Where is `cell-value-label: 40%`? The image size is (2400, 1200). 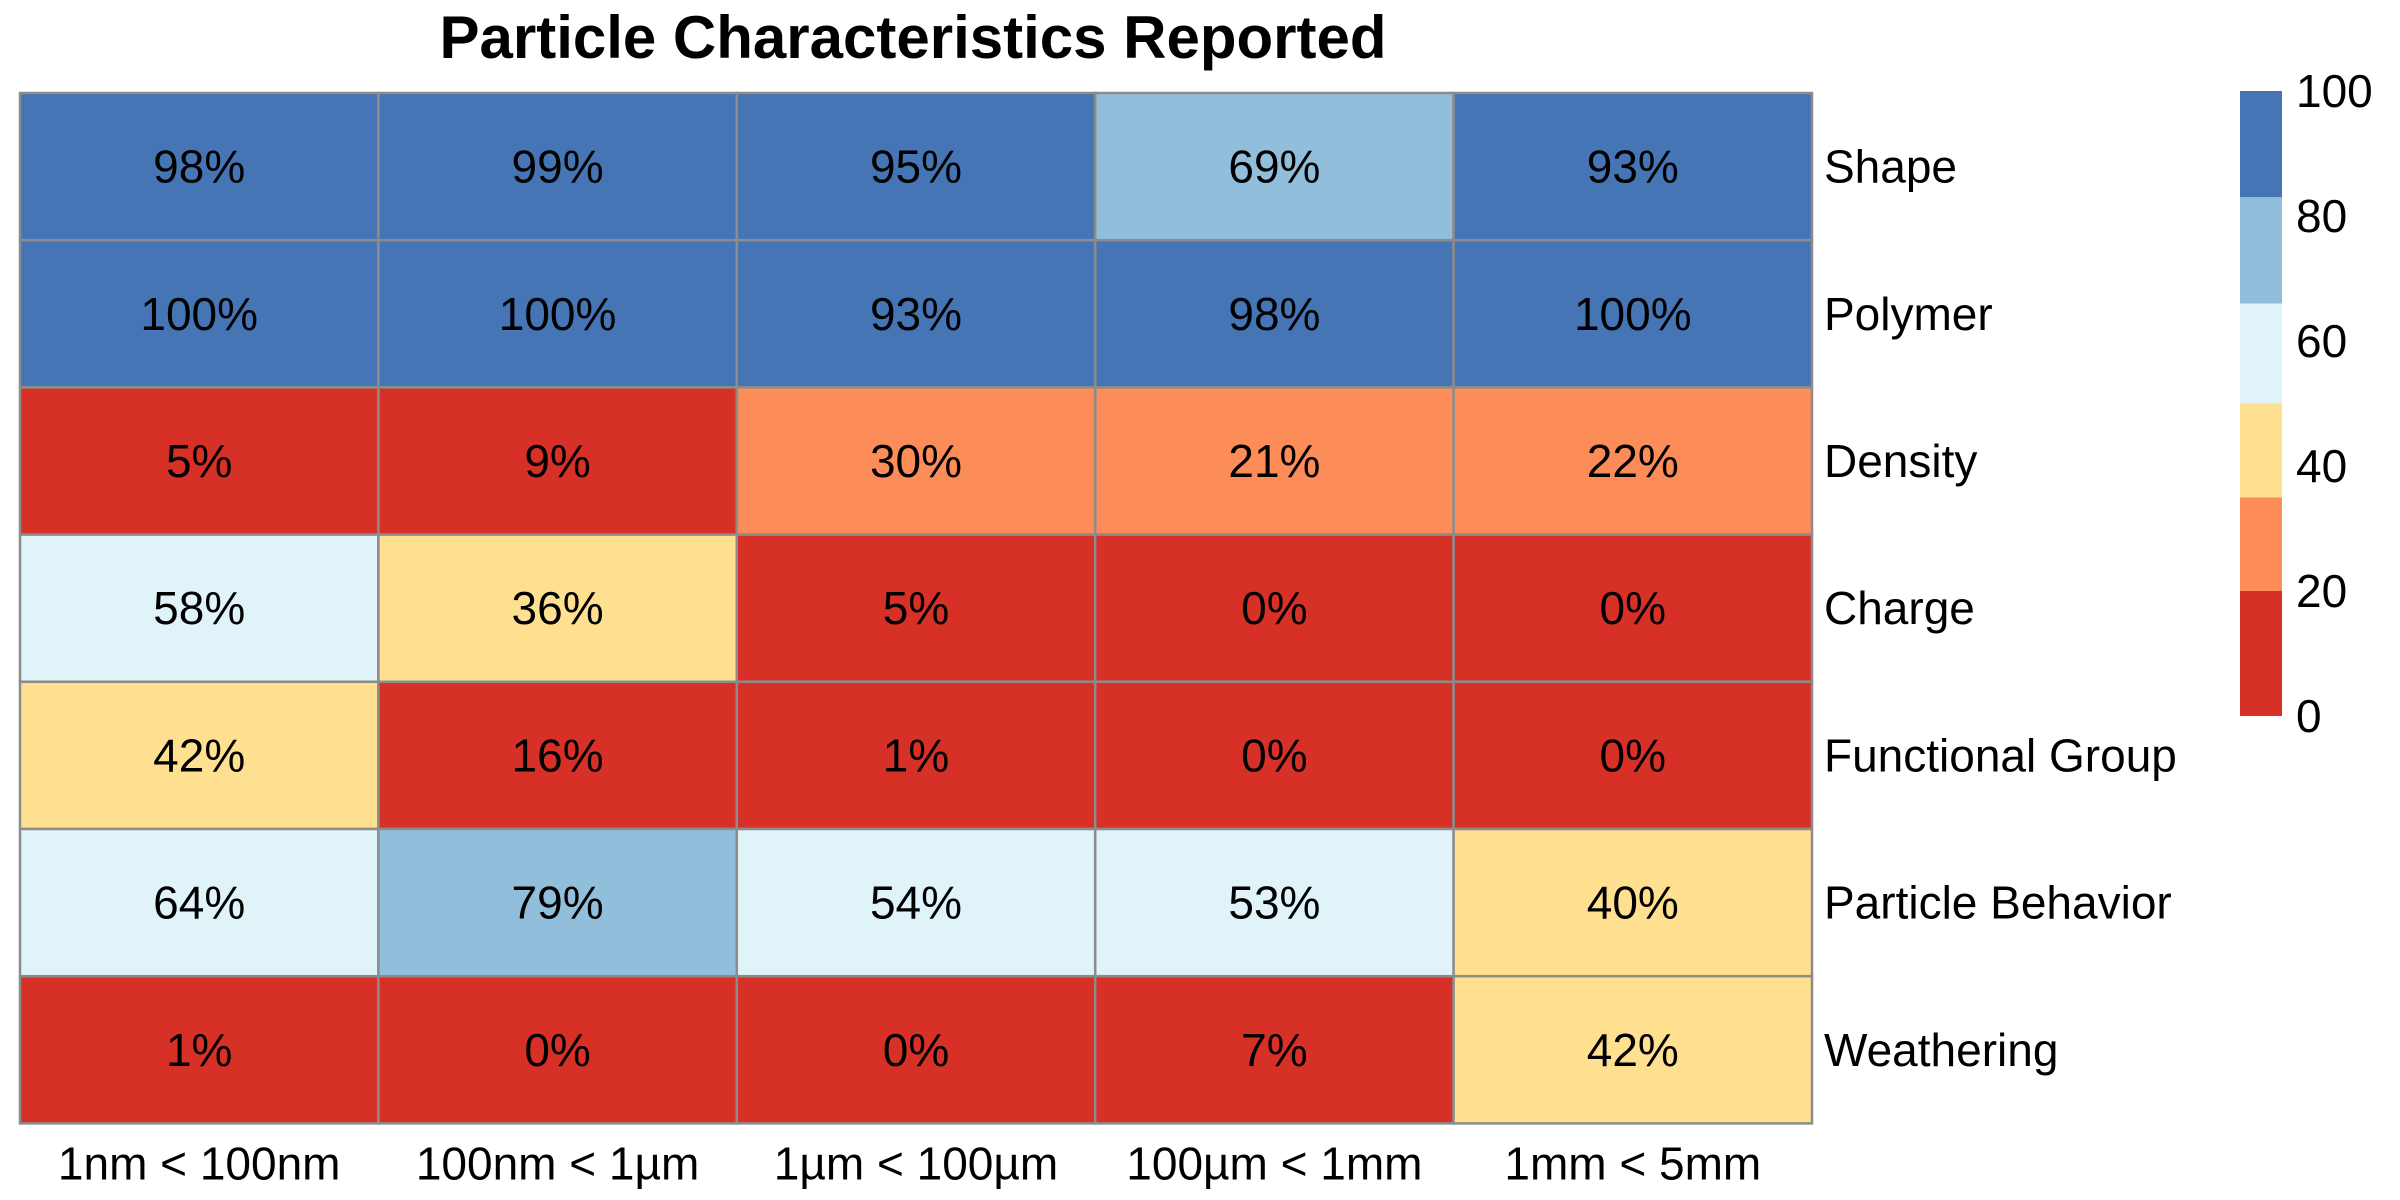 cell-value-label: 40% is located at coordinates (1633, 903).